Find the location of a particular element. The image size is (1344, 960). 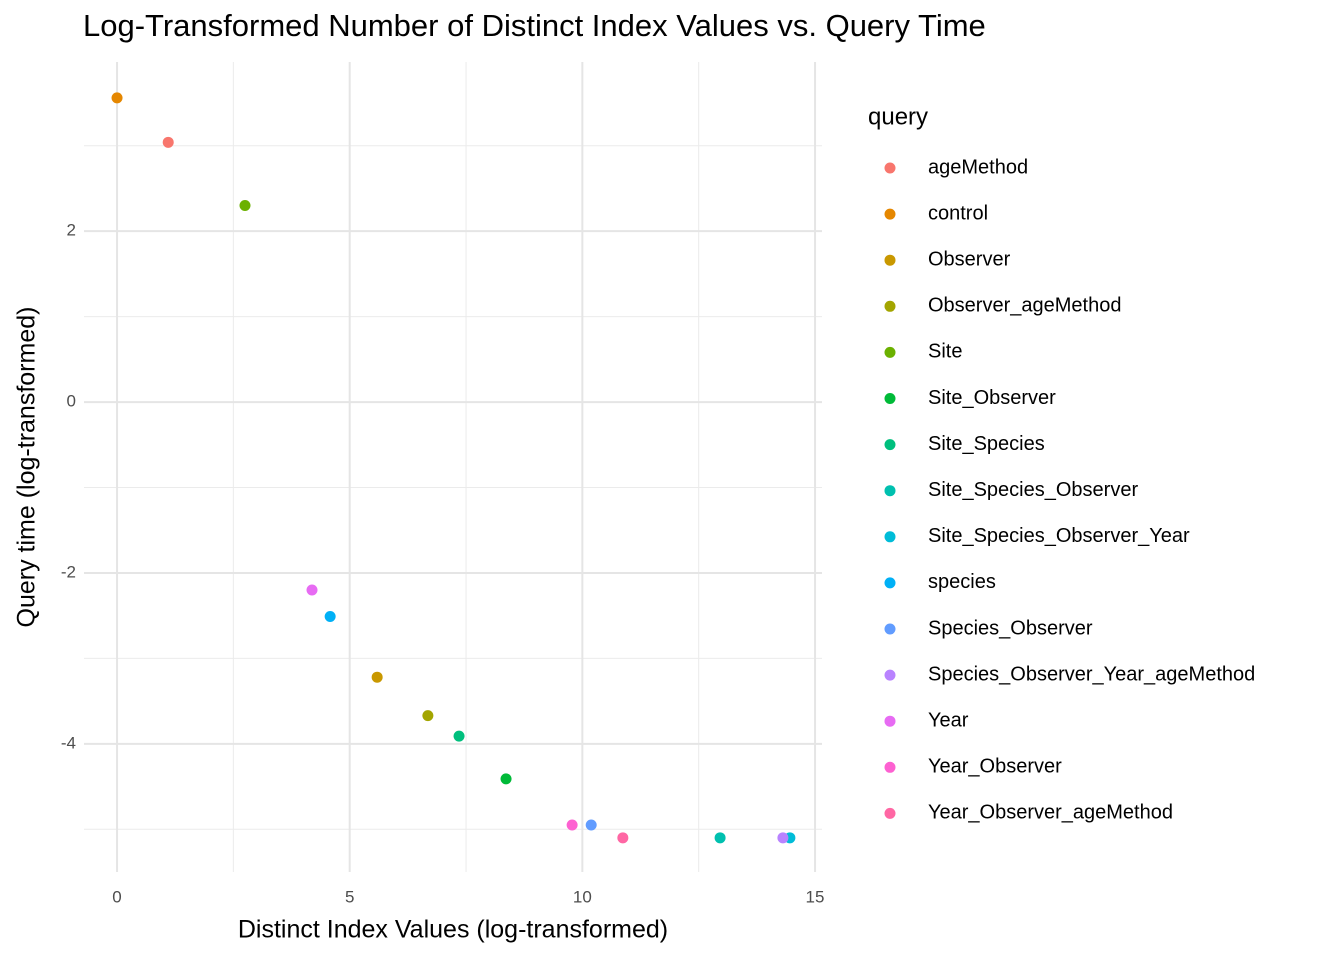

legend-label: Year_Observer_ageMethod is located at coordinates (1050, 813).